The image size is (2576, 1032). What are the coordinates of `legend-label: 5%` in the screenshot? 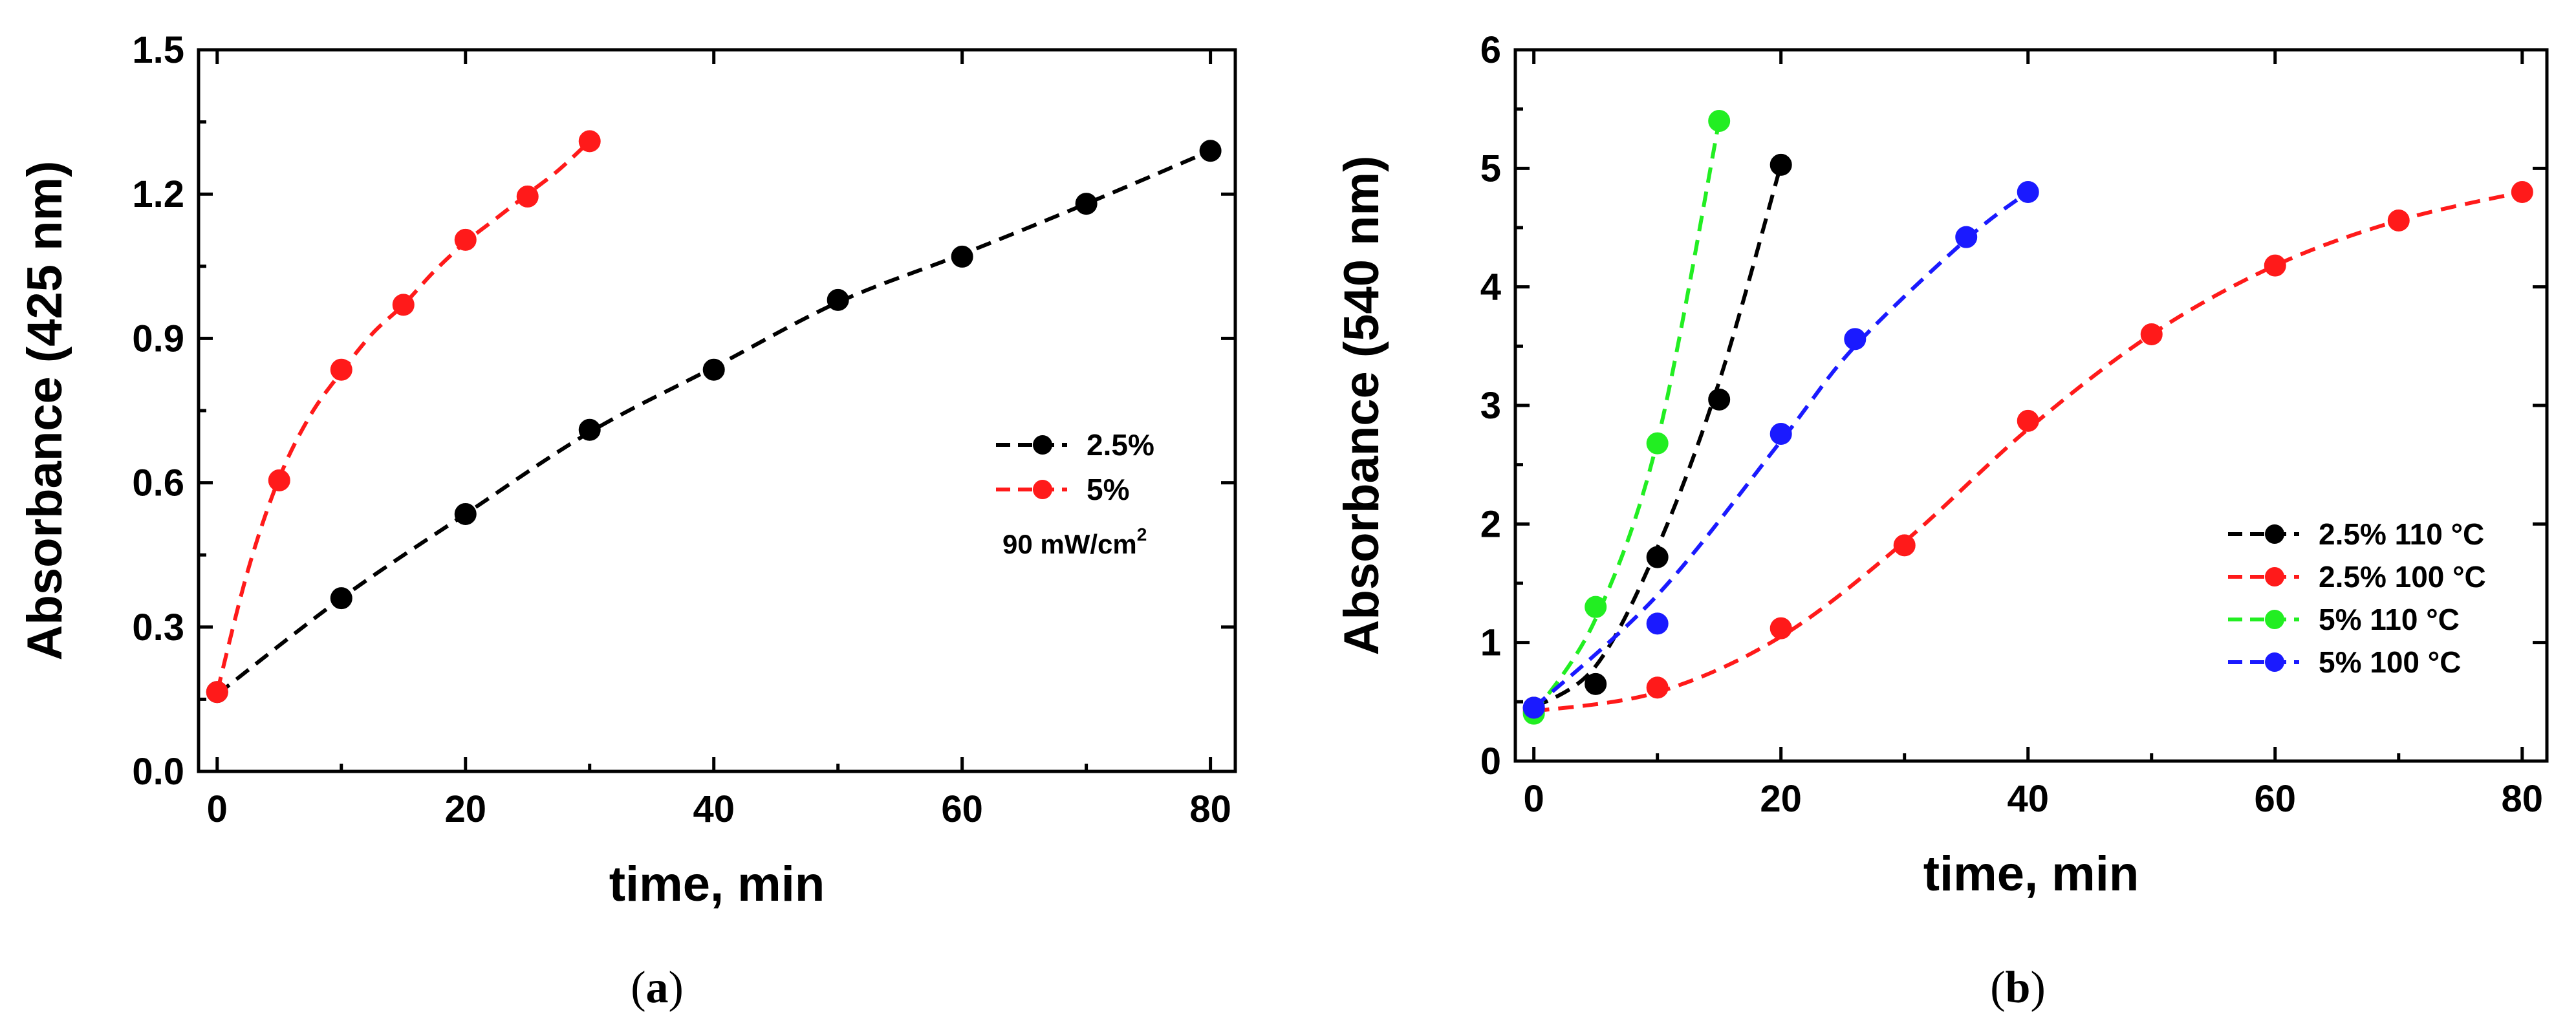 It's located at (1108, 489).